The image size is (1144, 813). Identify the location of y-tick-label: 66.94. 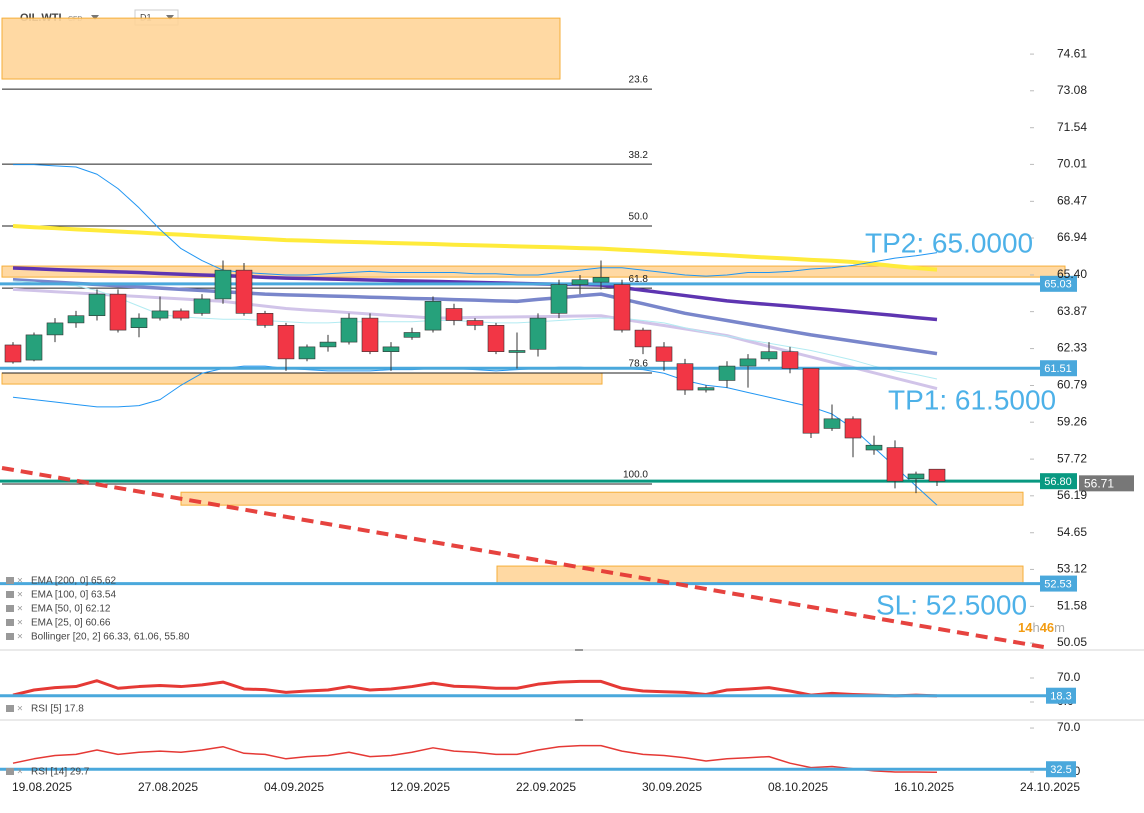
(1072, 237).